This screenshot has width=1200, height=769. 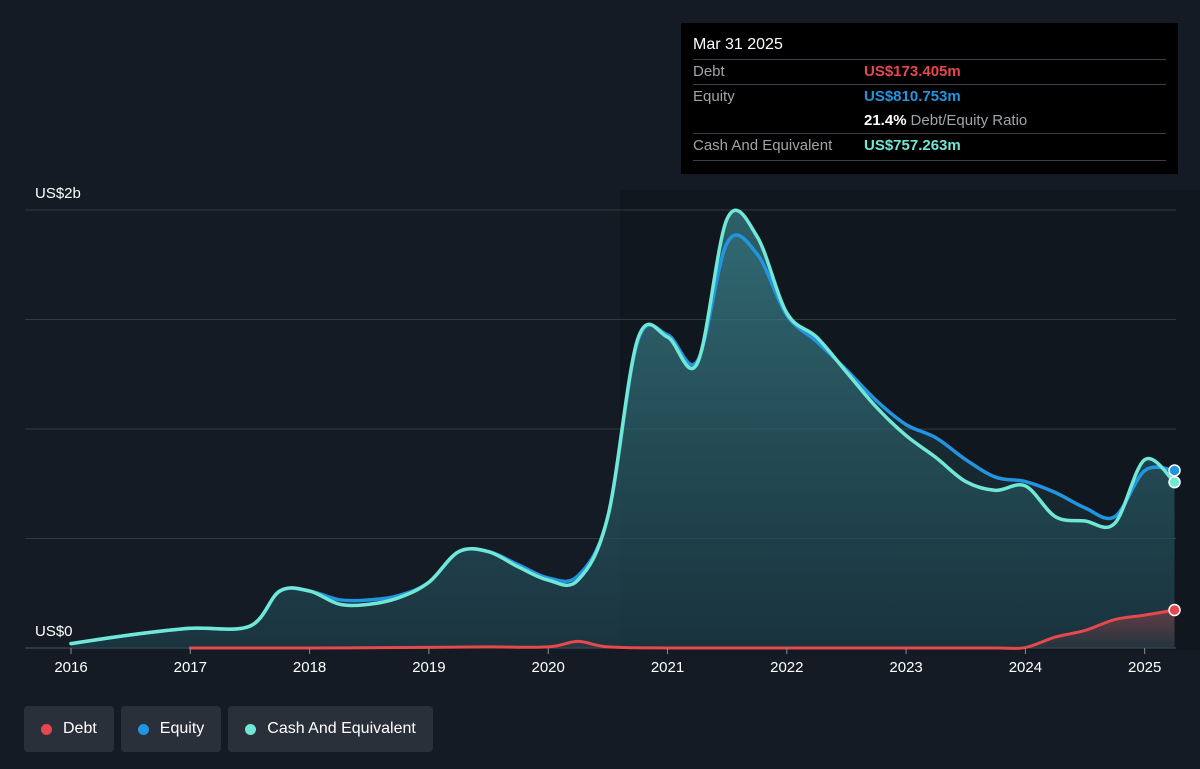 I want to click on x-tick-label: 2016, so click(x=70, y=667).